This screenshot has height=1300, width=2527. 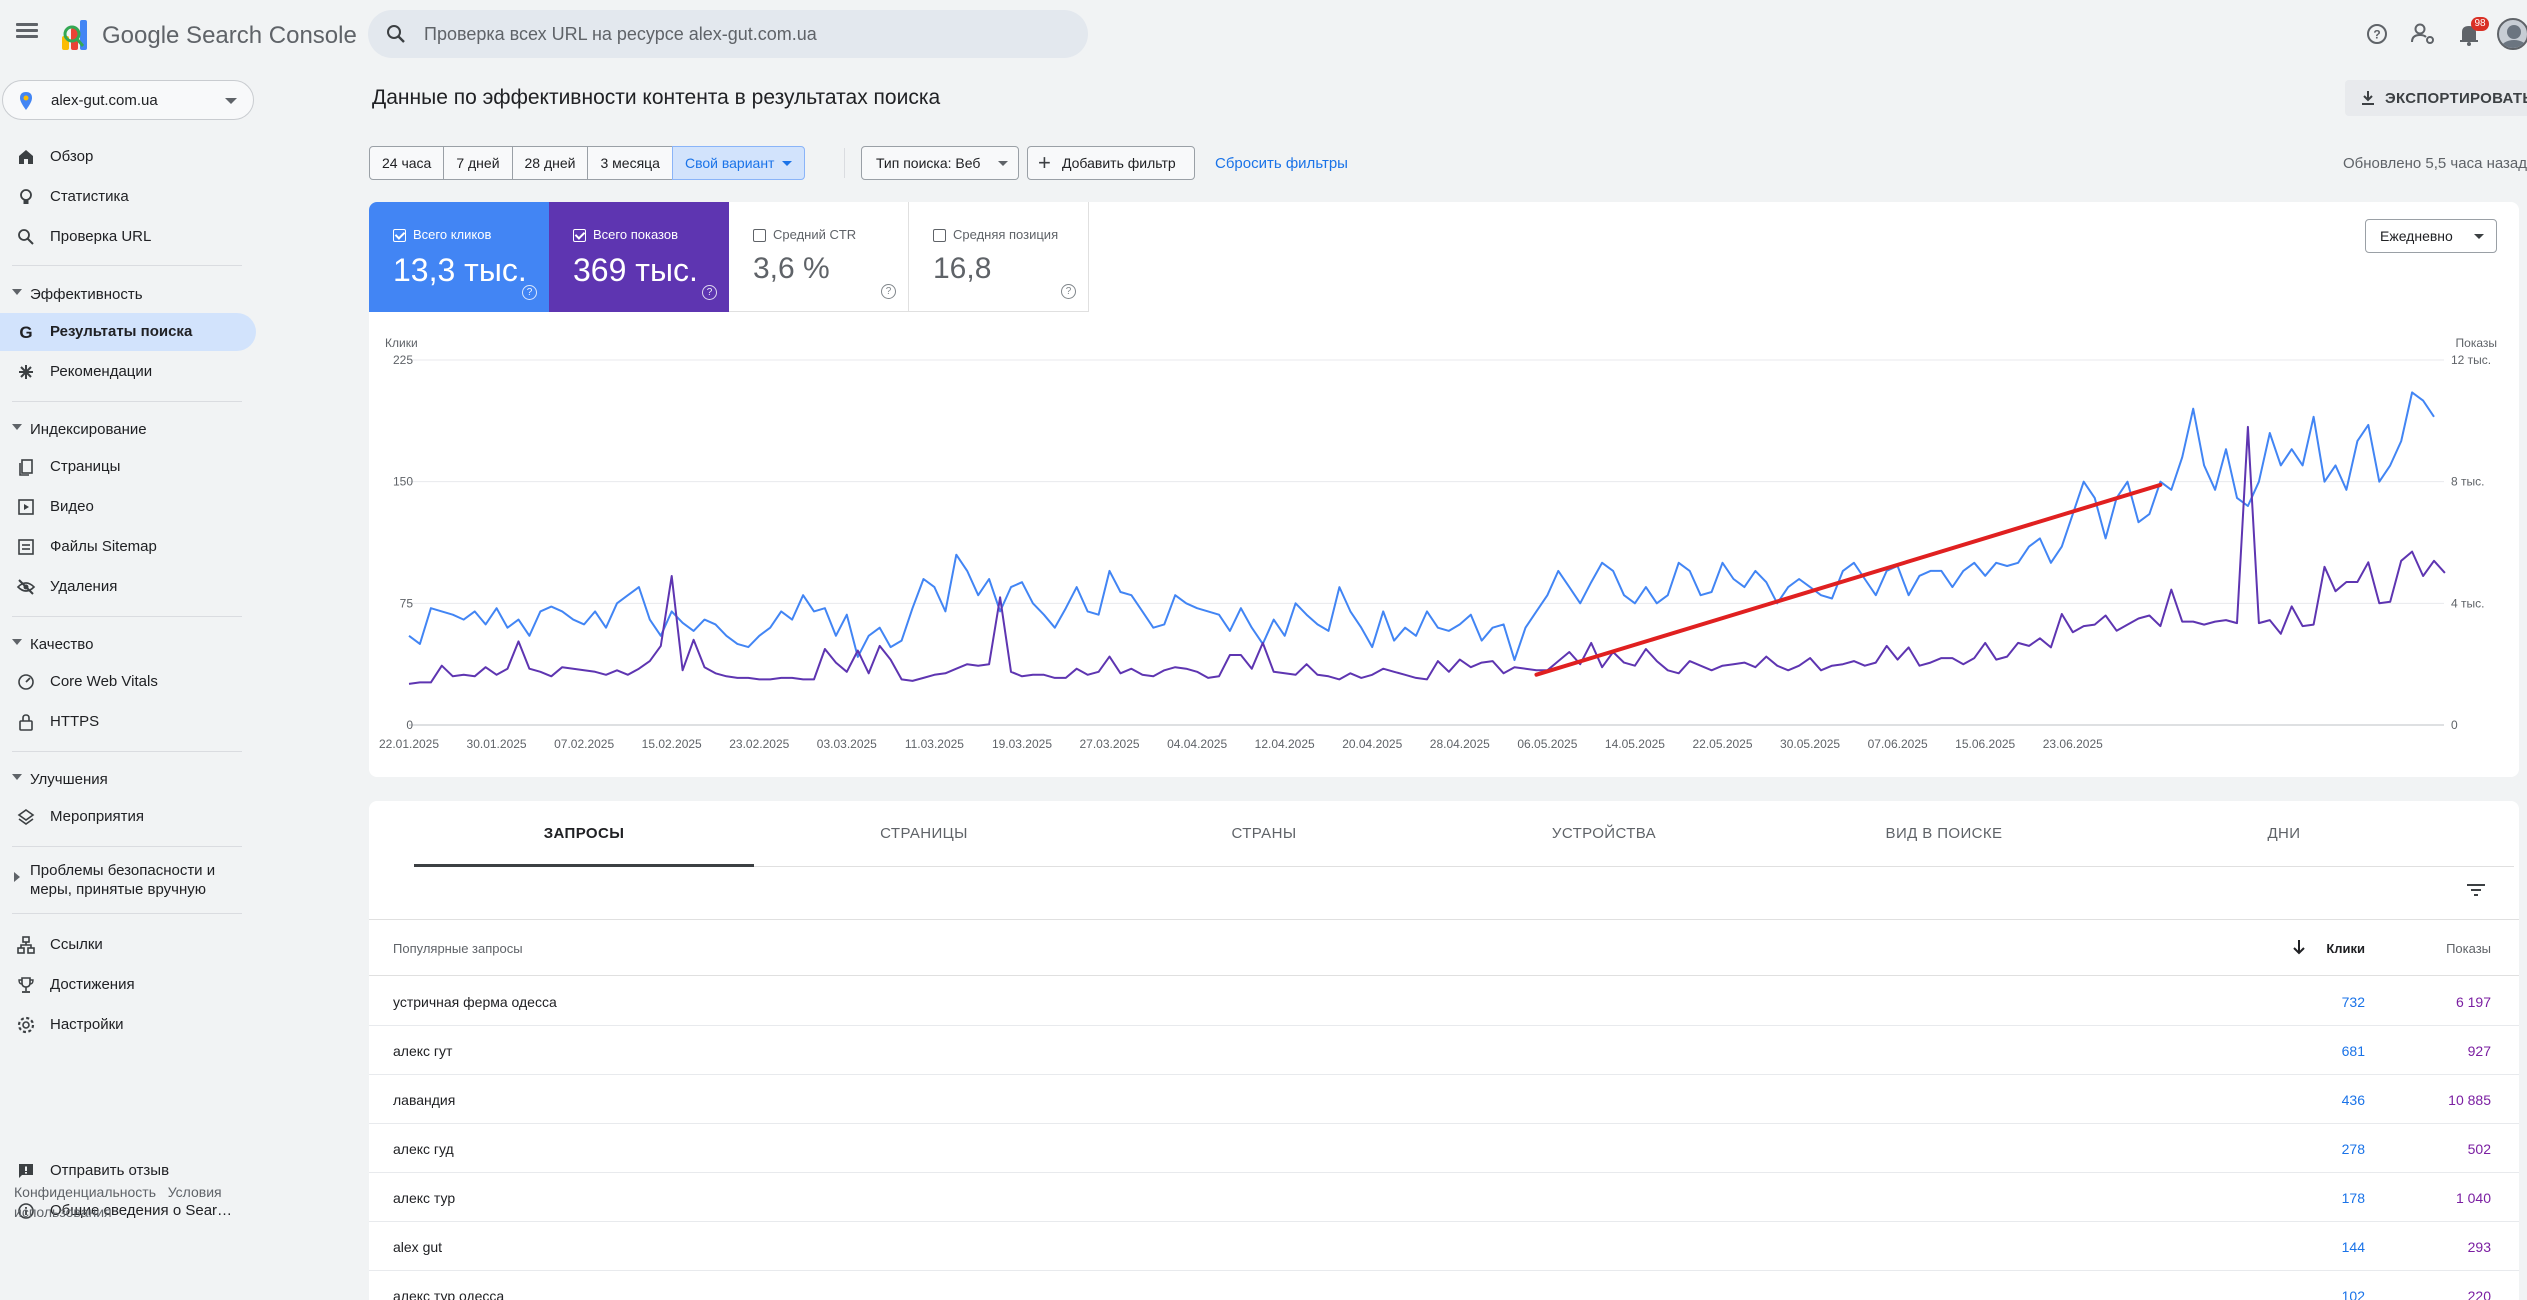 I want to click on privacy-link: Конфиденциальность, so click(x=85, y=1192).